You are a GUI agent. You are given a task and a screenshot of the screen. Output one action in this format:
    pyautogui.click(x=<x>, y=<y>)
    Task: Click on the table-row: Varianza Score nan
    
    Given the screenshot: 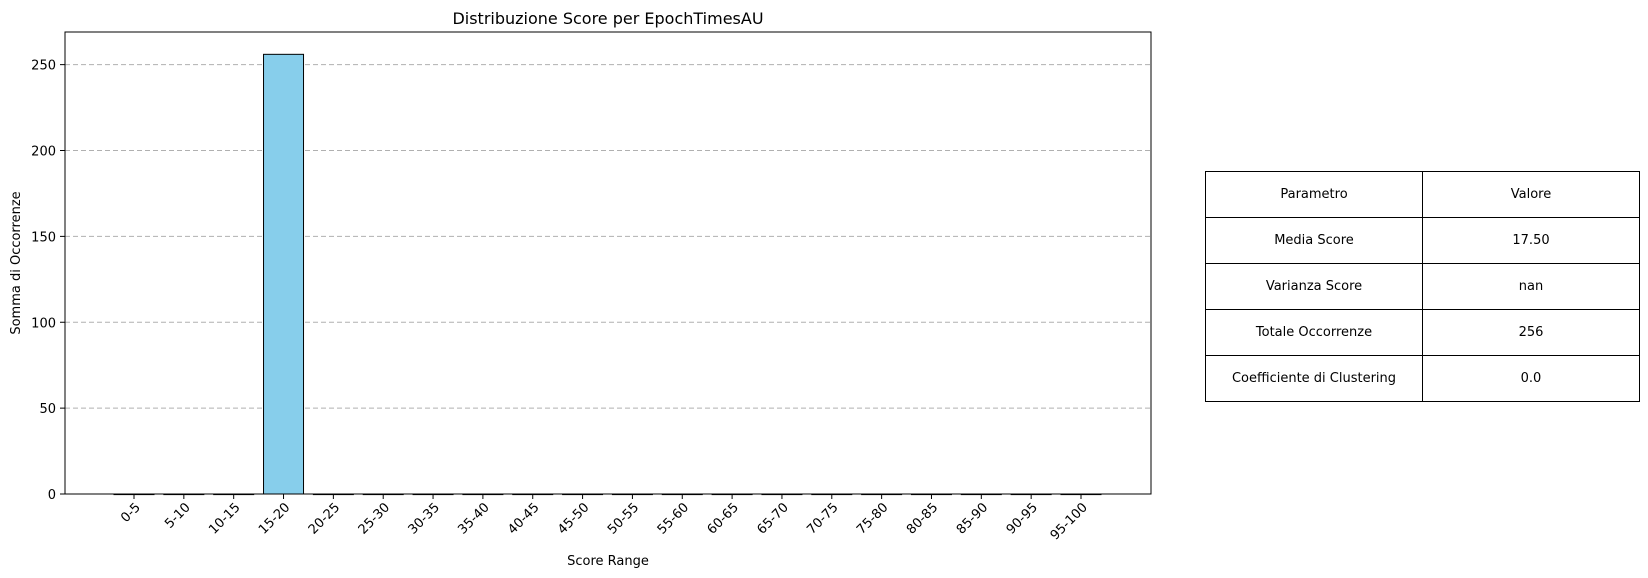 What is the action you would take?
    pyautogui.click(x=1422, y=286)
    